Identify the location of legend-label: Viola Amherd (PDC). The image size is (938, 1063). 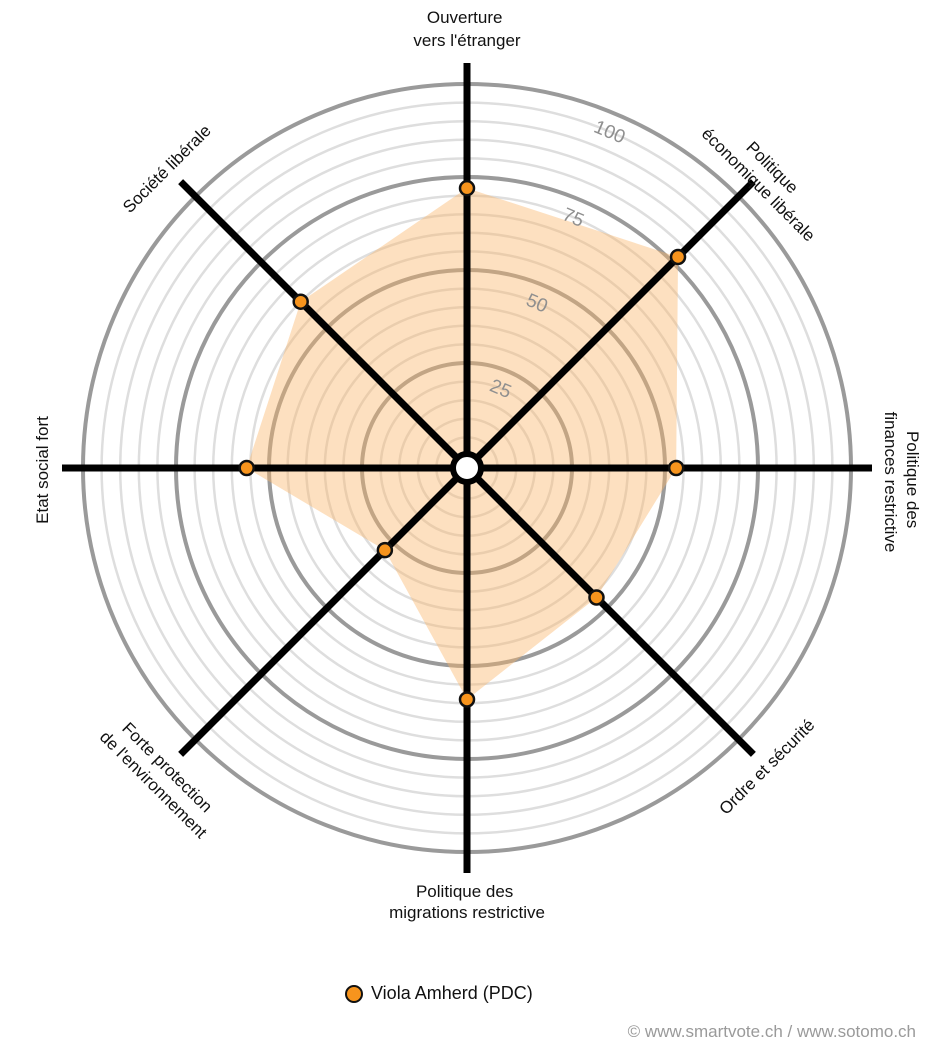
(452, 993).